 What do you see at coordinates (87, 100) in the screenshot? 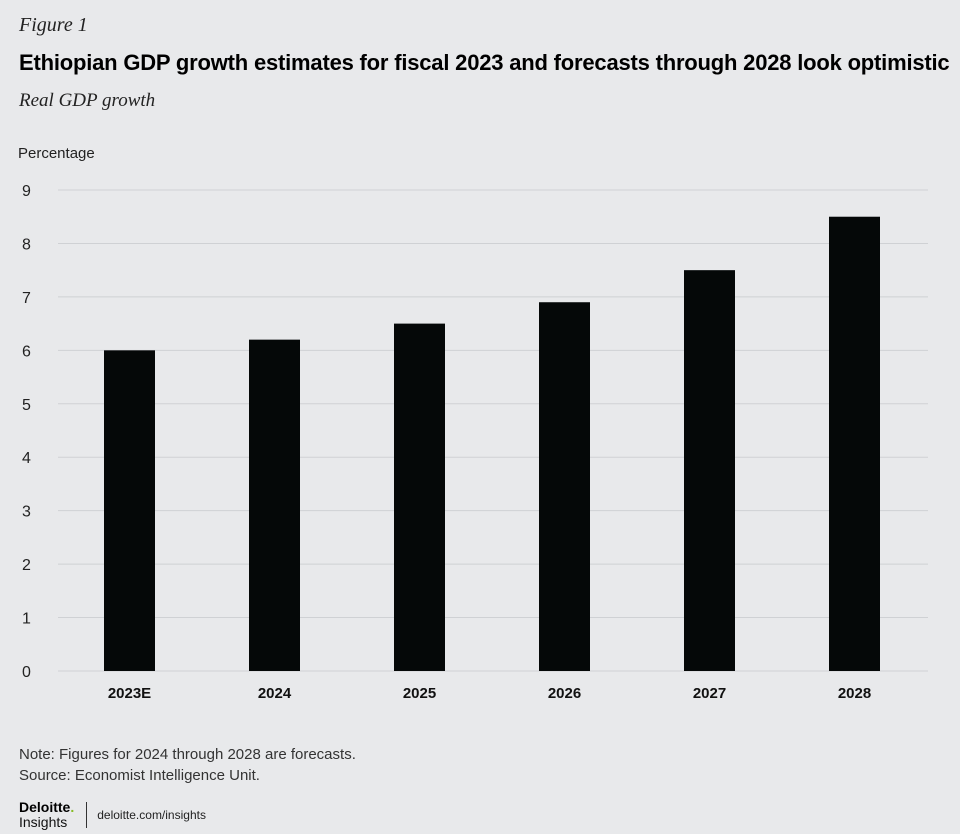
I see `chart-subtitle: Real GDP growth` at bounding box center [87, 100].